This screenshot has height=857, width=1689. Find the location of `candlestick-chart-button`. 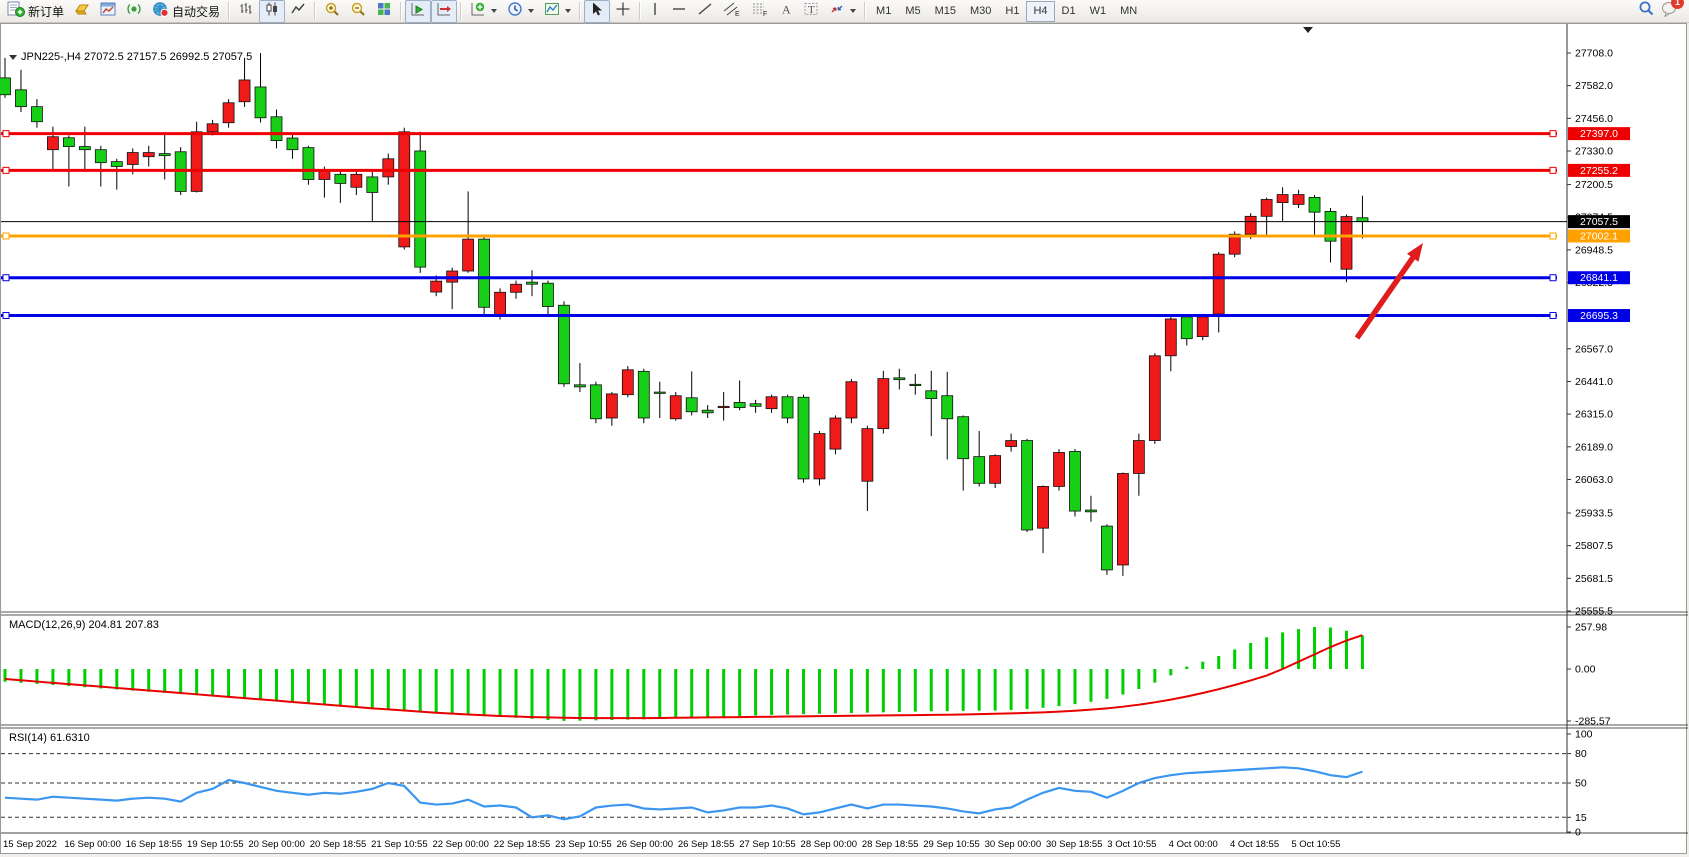

candlestick-chart-button is located at coordinates (272, 11).